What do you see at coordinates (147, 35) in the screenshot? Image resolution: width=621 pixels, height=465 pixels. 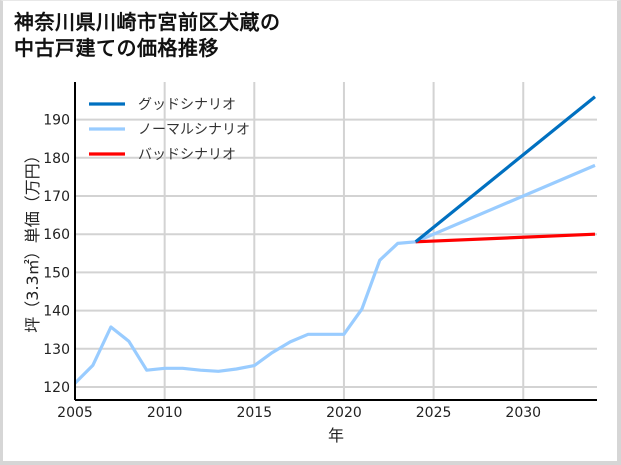 I see `chart-title: 神奈川県川崎市宮前区犬蔵の 中古戸建ての価格推移` at bounding box center [147, 35].